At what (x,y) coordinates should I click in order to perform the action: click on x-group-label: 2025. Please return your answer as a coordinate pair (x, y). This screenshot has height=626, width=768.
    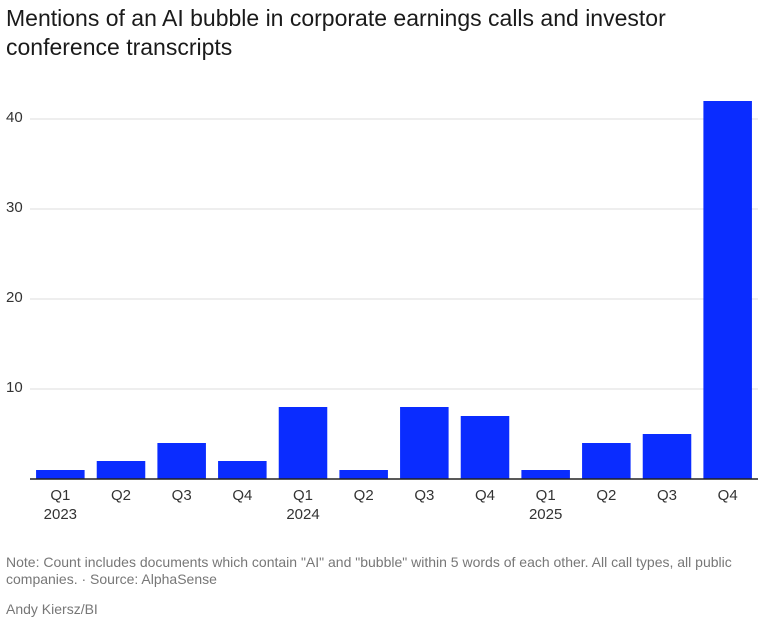
    Looking at the image, I should click on (545, 514).